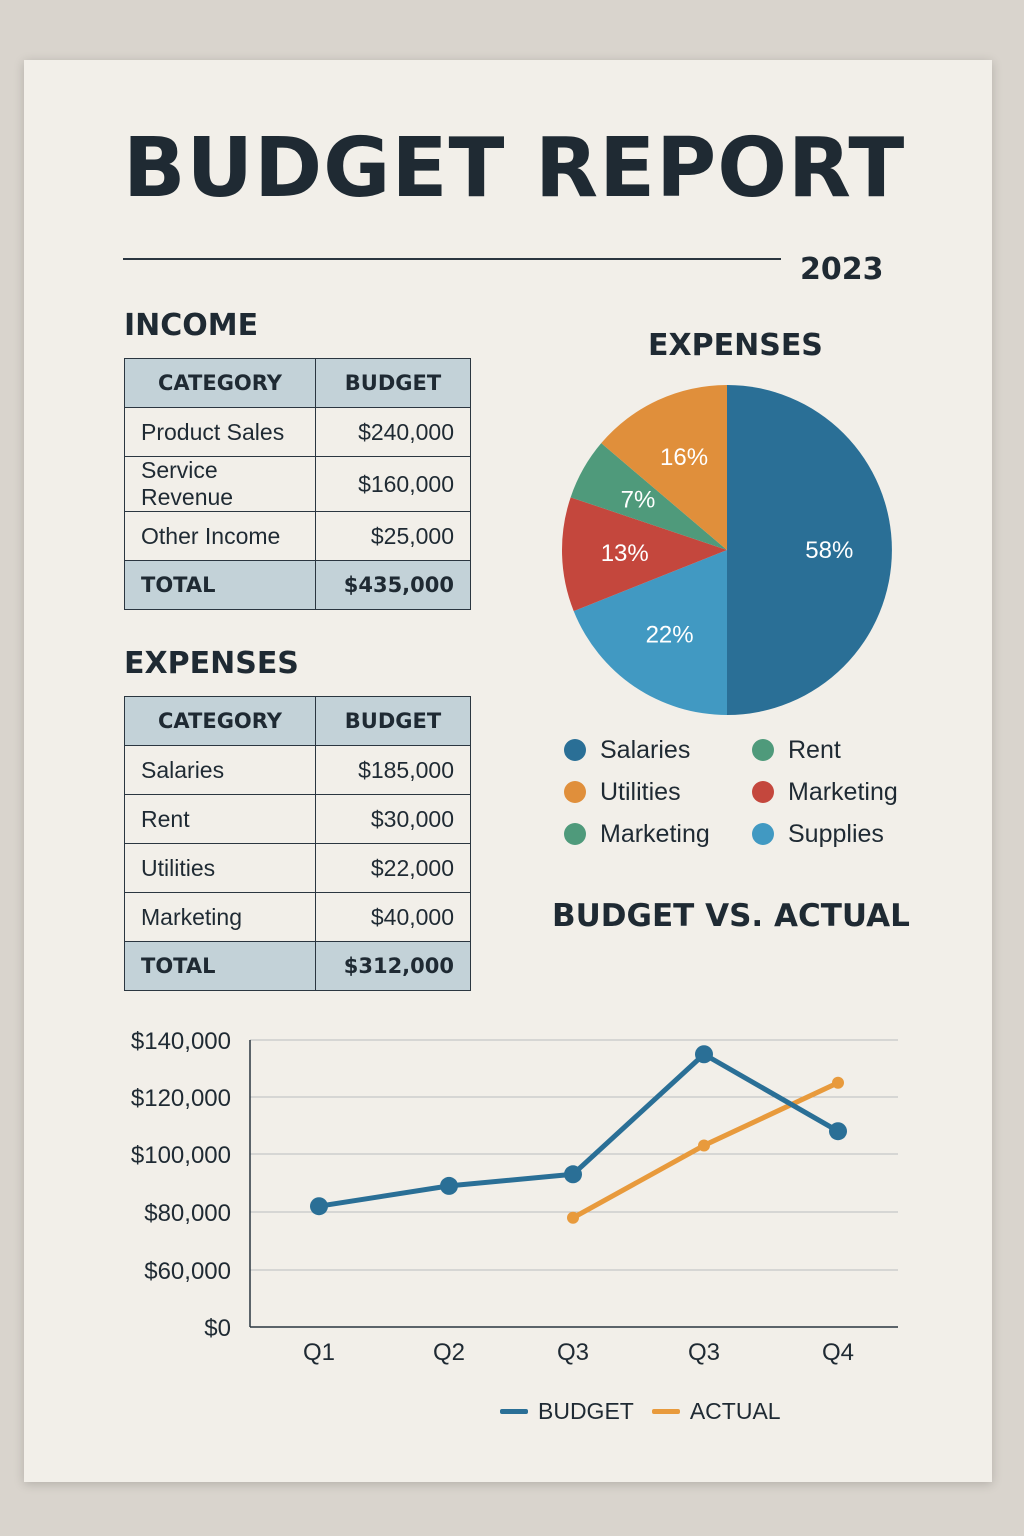 This screenshot has height=1536, width=1024. I want to click on title-divider, so click(452, 259).